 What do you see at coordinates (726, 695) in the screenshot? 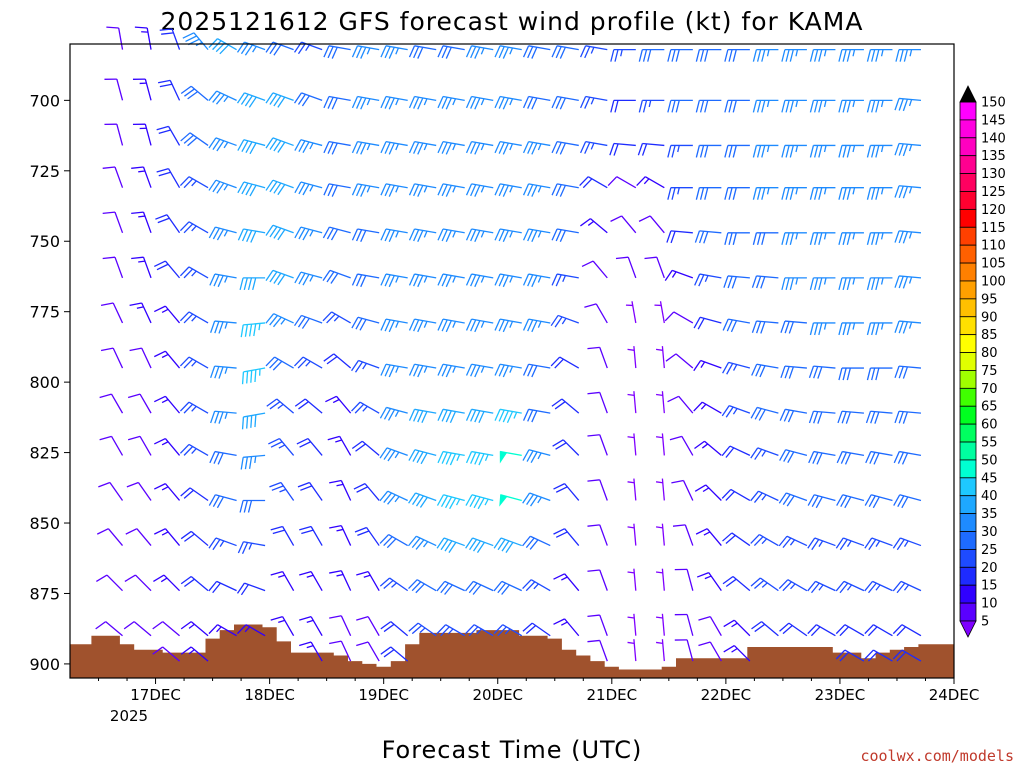
I see `x-tick-label: 22DEC` at bounding box center [726, 695].